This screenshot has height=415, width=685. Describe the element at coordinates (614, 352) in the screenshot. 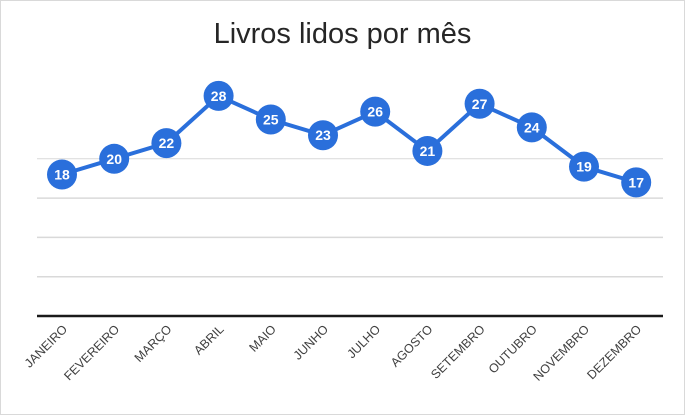

I see `x-tick-label: DEZEMBRO` at that location.